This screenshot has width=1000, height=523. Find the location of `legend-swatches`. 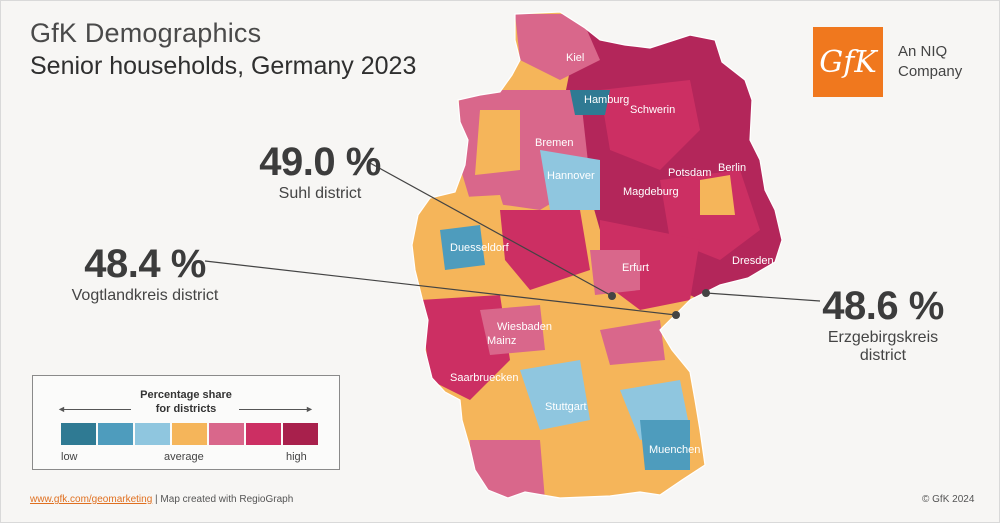

legend-swatches is located at coordinates (190, 434).